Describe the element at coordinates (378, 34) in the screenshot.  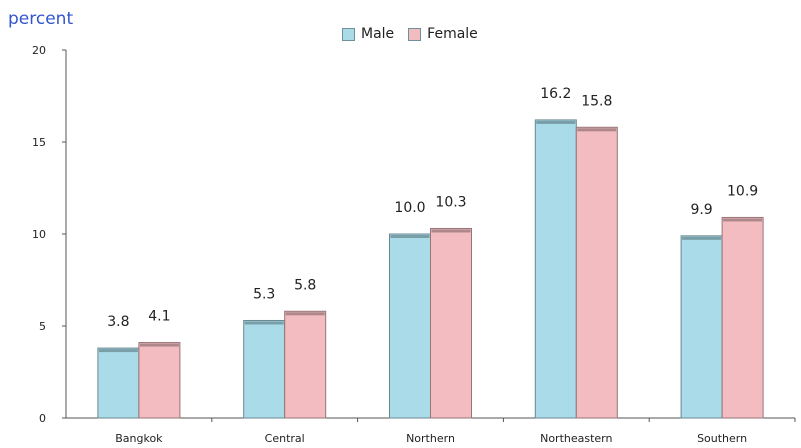
I see `legend-label-male: Male` at that location.